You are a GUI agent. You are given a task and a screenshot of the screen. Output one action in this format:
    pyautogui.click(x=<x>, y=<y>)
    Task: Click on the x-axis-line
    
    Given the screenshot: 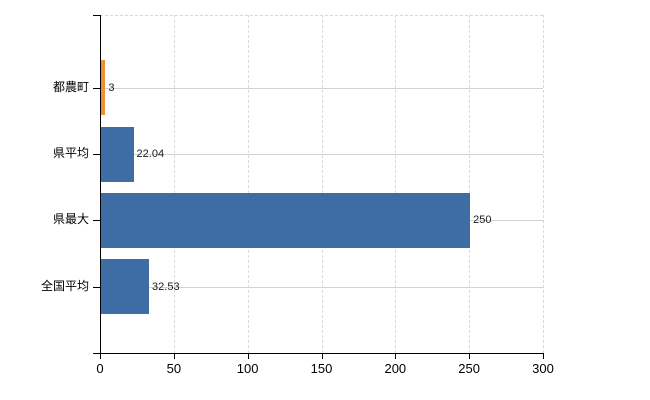 What is the action you would take?
    pyautogui.click(x=318, y=353)
    